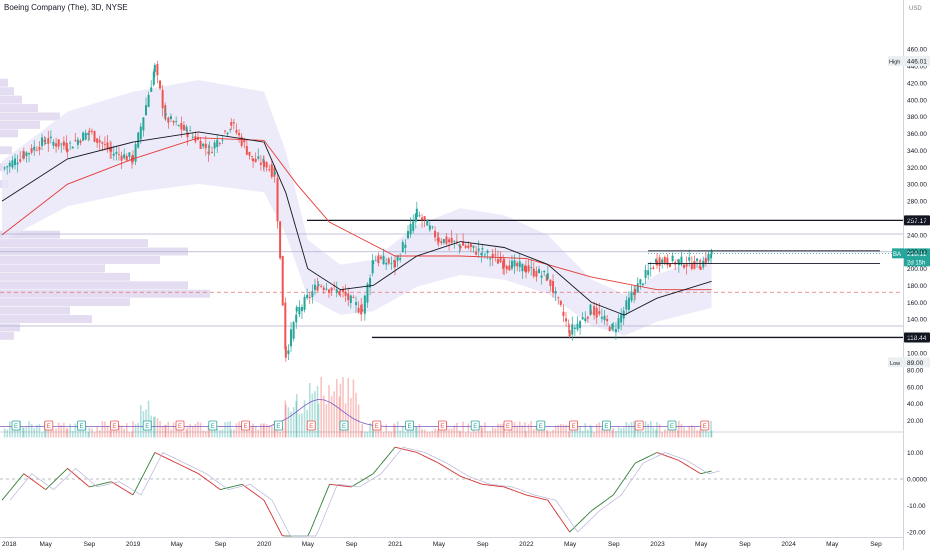 The height and width of the screenshot is (555, 932). I want to click on oscillator-tick-label: -20.00, so click(916, 533).